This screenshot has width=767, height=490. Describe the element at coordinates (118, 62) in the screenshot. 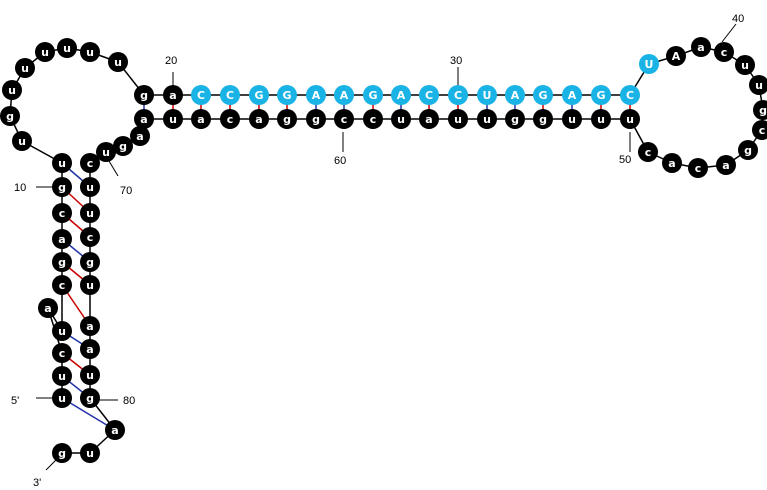

I see `nucleotide-19: u` at that location.